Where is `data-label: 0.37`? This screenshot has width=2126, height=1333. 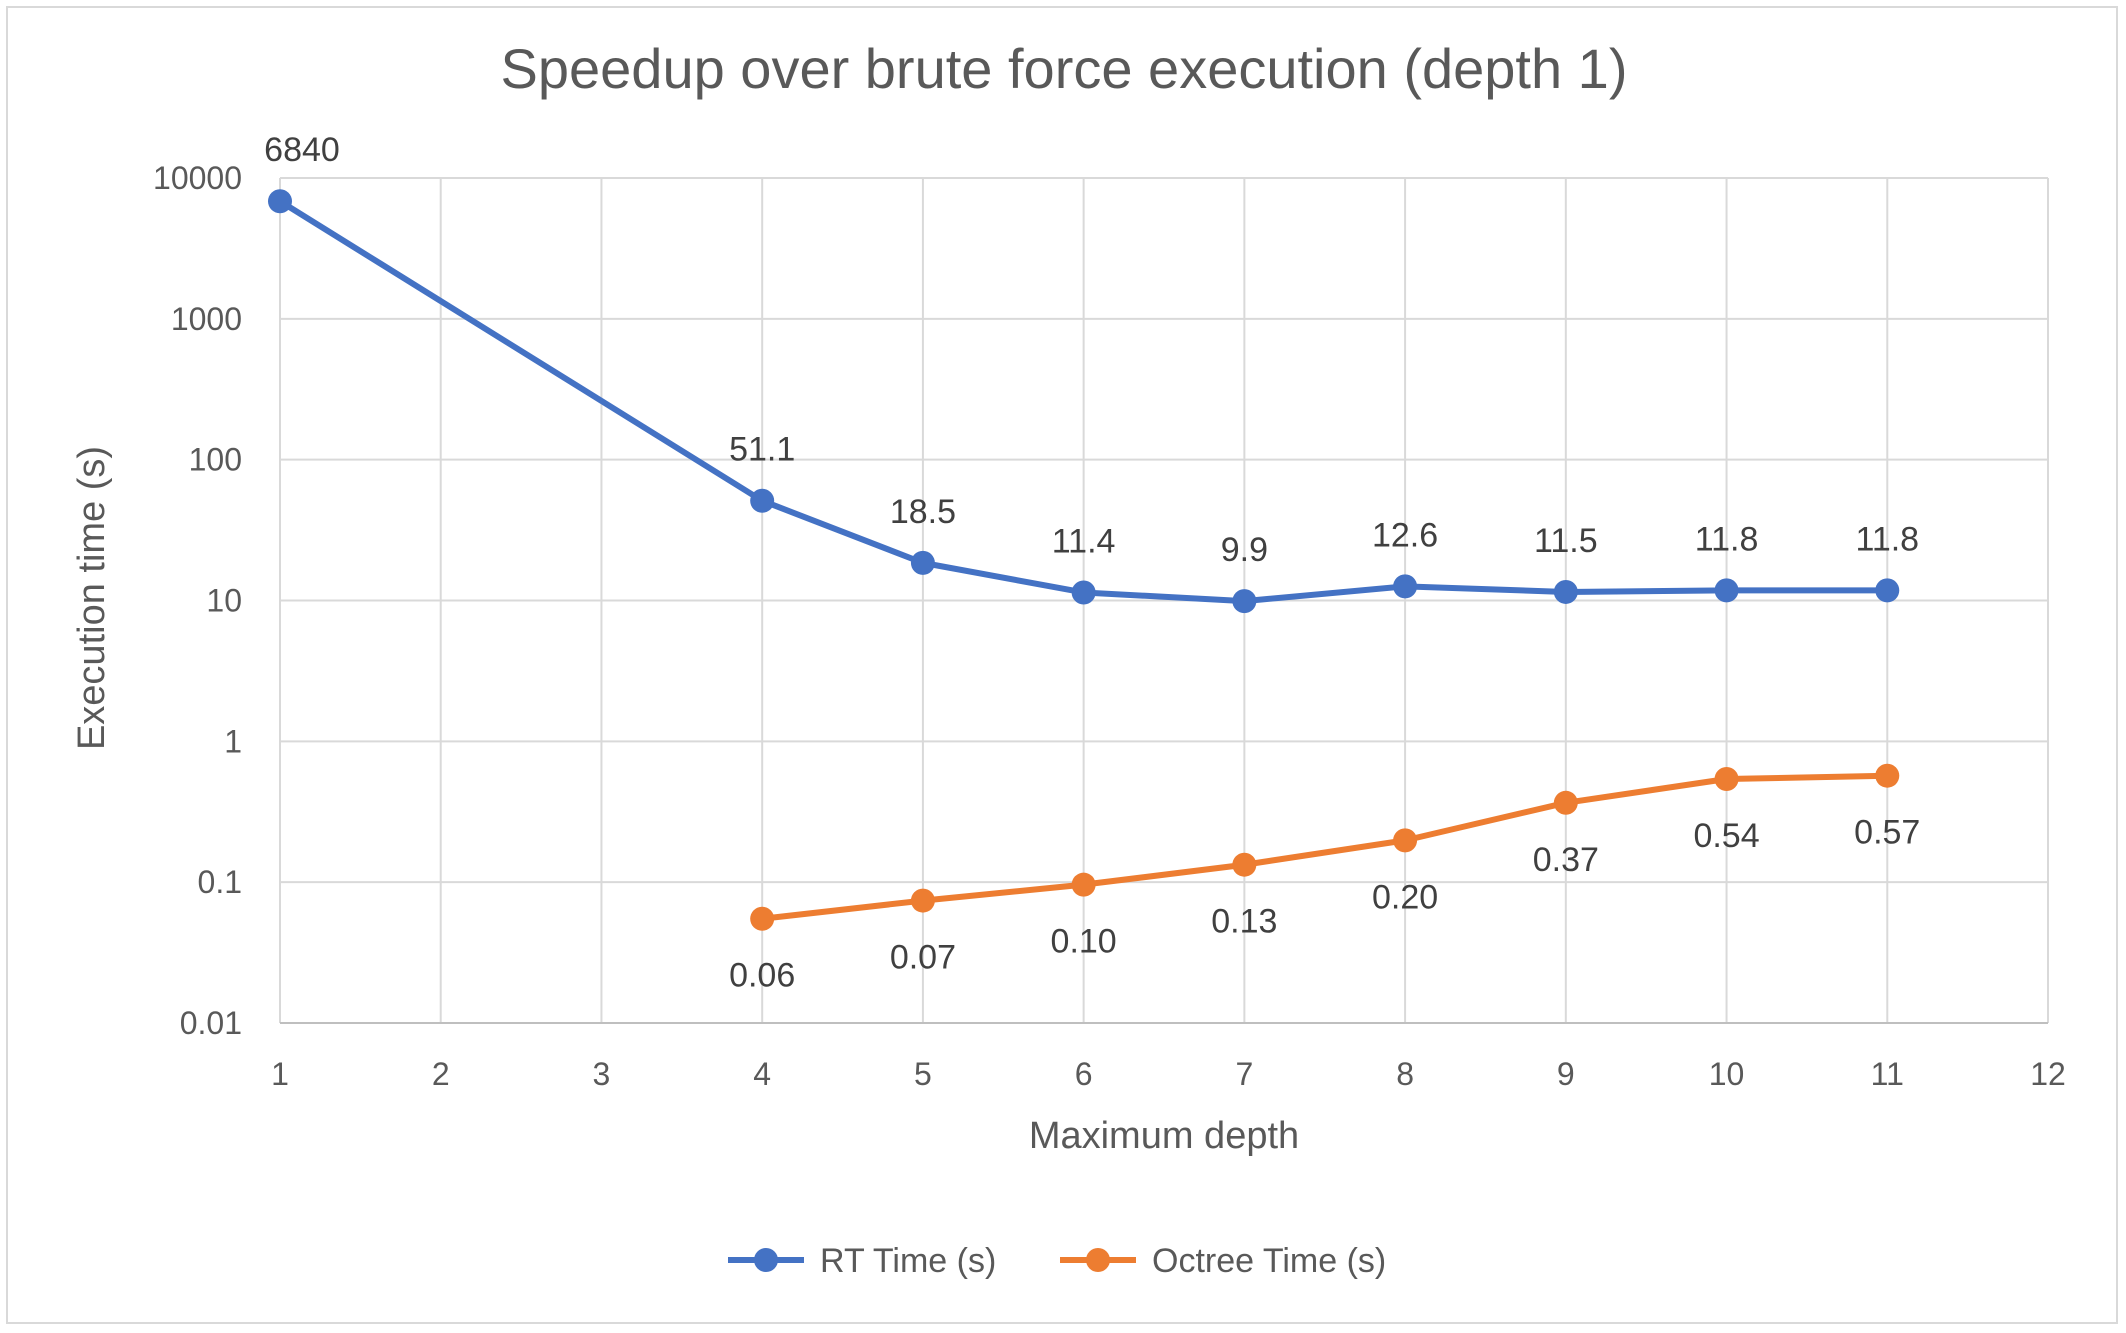
data-label: 0.37 is located at coordinates (1566, 860).